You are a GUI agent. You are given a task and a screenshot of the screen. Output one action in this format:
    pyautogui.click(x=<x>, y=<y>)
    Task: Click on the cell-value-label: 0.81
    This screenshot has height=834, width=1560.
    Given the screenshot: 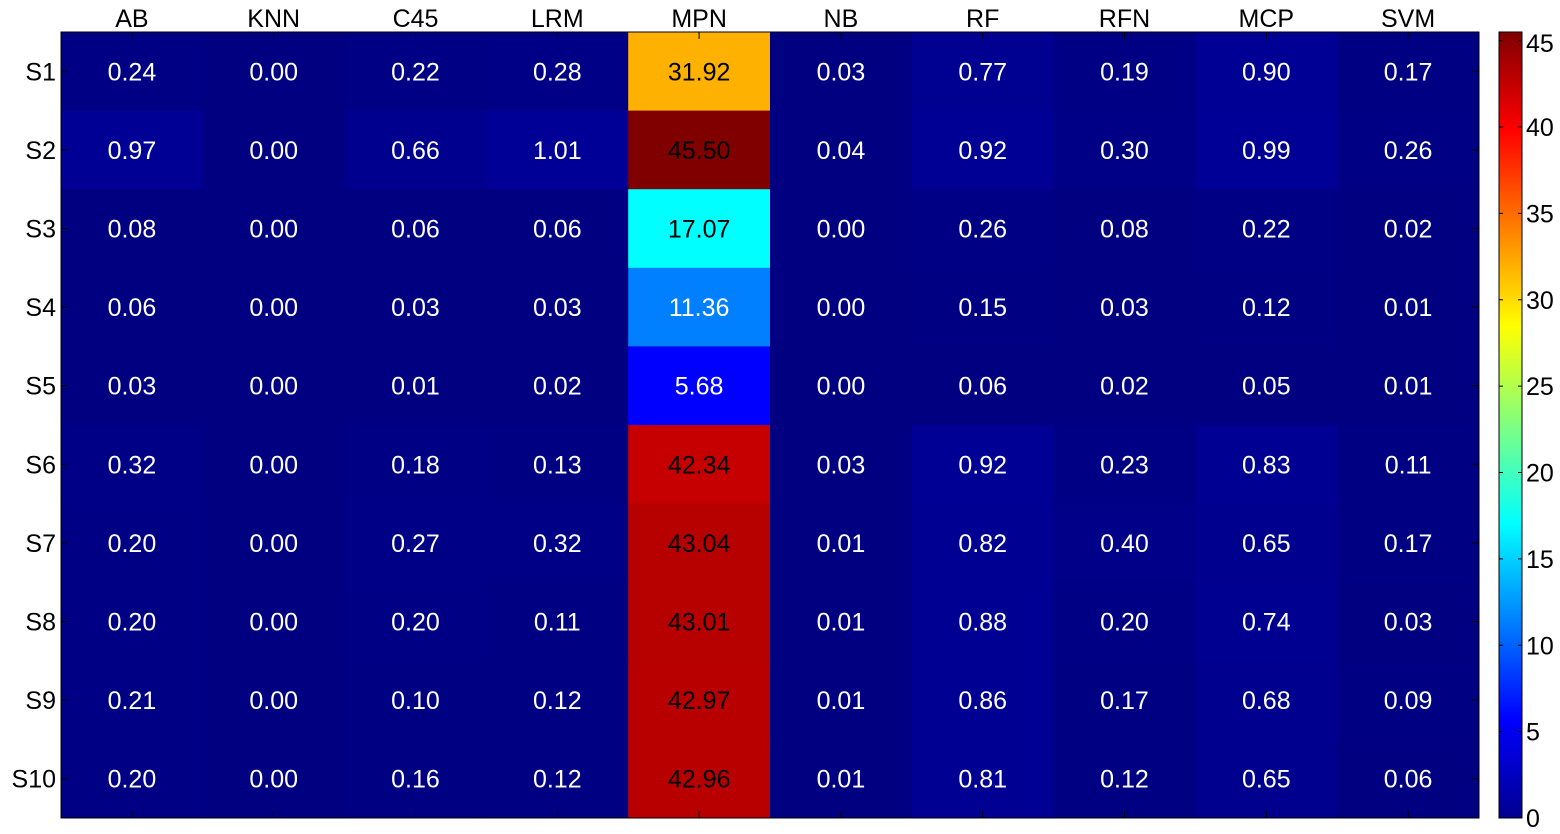 What is the action you would take?
    pyautogui.click(x=982, y=780)
    